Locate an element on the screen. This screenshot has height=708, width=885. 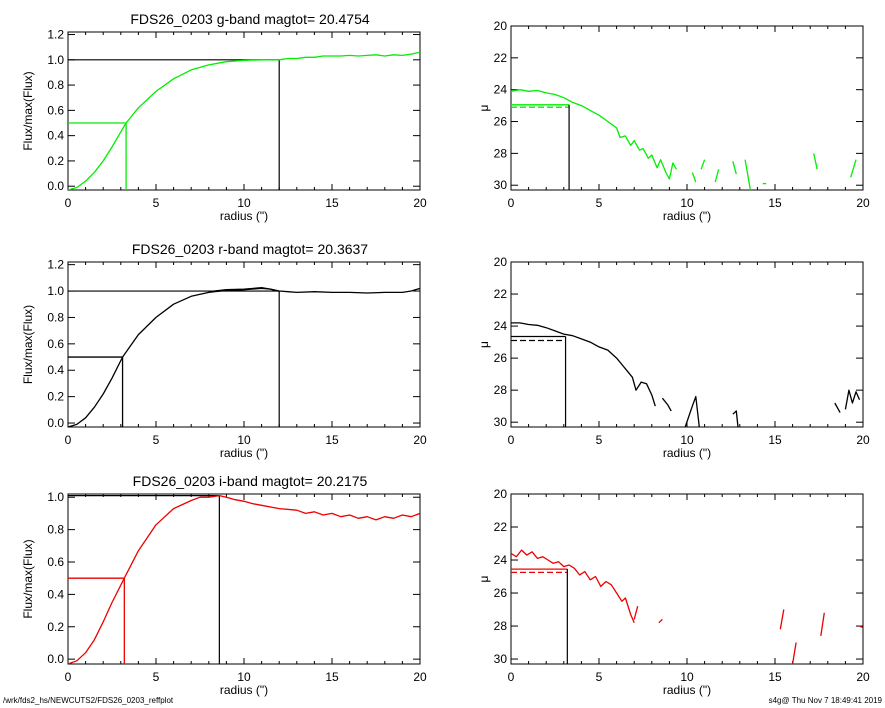
chart-title: FDS26_0203 i-band magtot= 20.2175 is located at coordinates (250, 481).